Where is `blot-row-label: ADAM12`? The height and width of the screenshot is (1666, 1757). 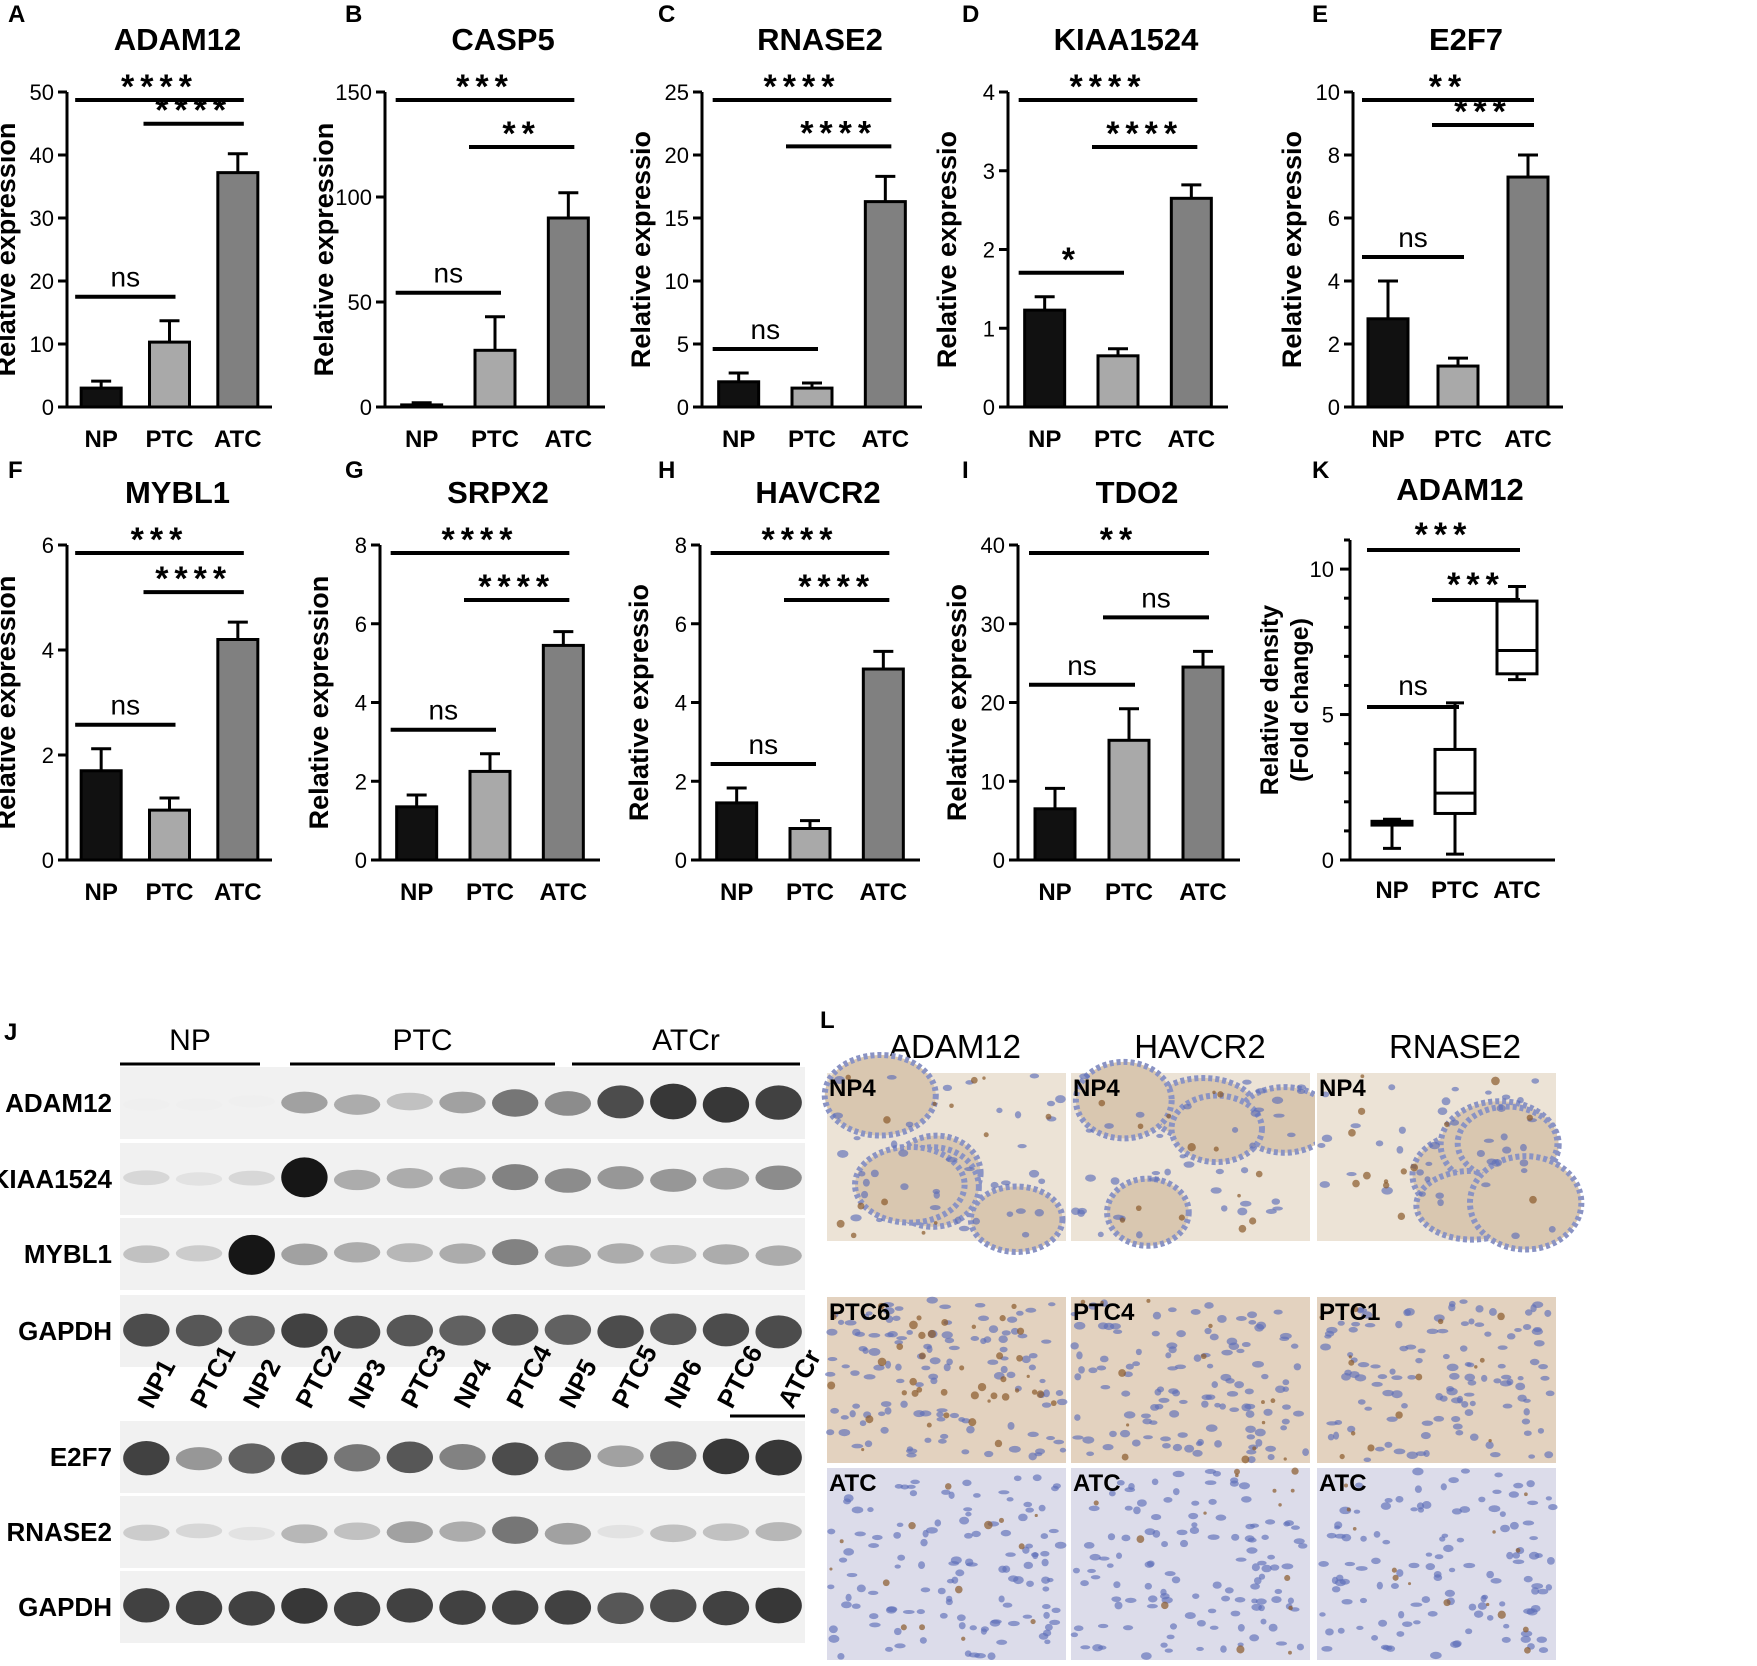
blot-row-label: ADAM12 is located at coordinates (58, 1103).